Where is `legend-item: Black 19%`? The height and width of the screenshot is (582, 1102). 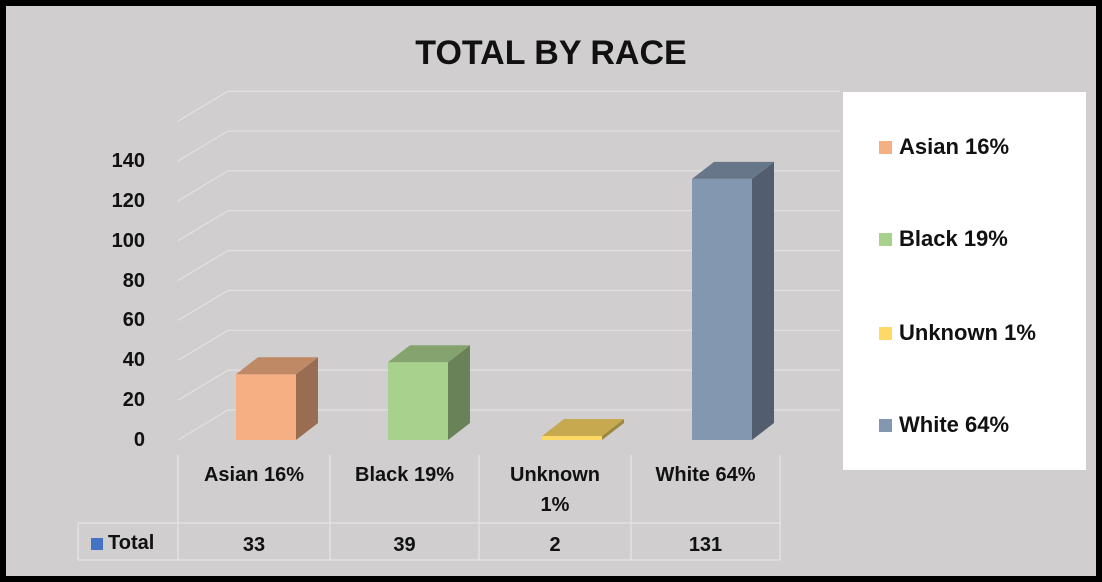
legend-item: Black 19% is located at coordinates (943, 239).